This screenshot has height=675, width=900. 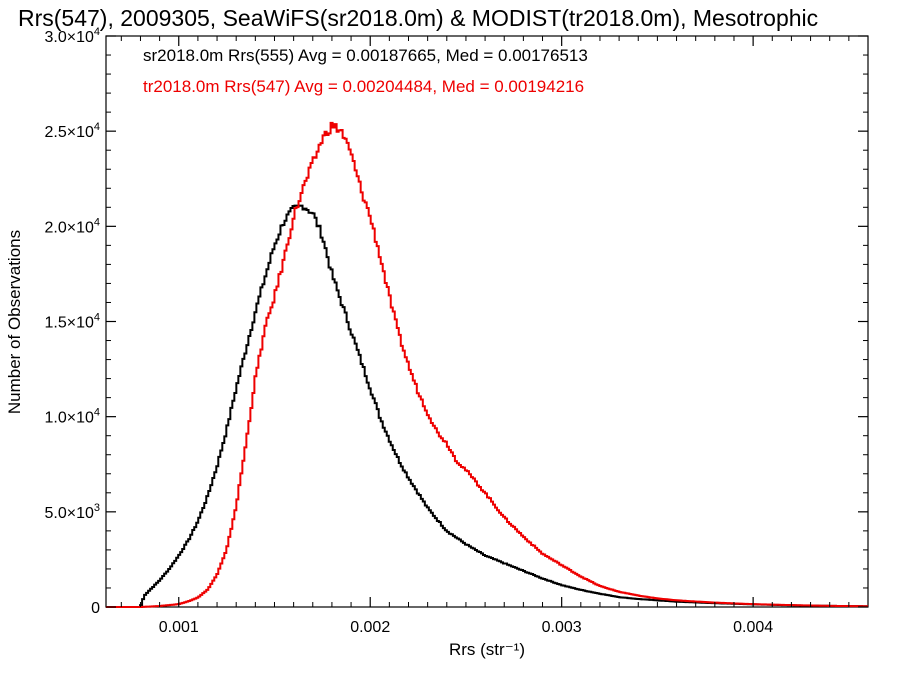 What do you see at coordinates (562, 627) in the screenshot?
I see `x-tick-label: 0.003` at bounding box center [562, 627].